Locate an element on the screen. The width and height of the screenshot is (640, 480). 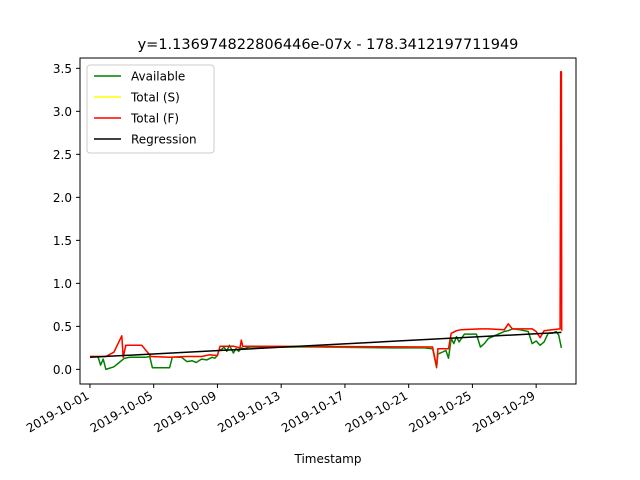
y-tick-label: 0.5 is located at coordinates (62, 327).